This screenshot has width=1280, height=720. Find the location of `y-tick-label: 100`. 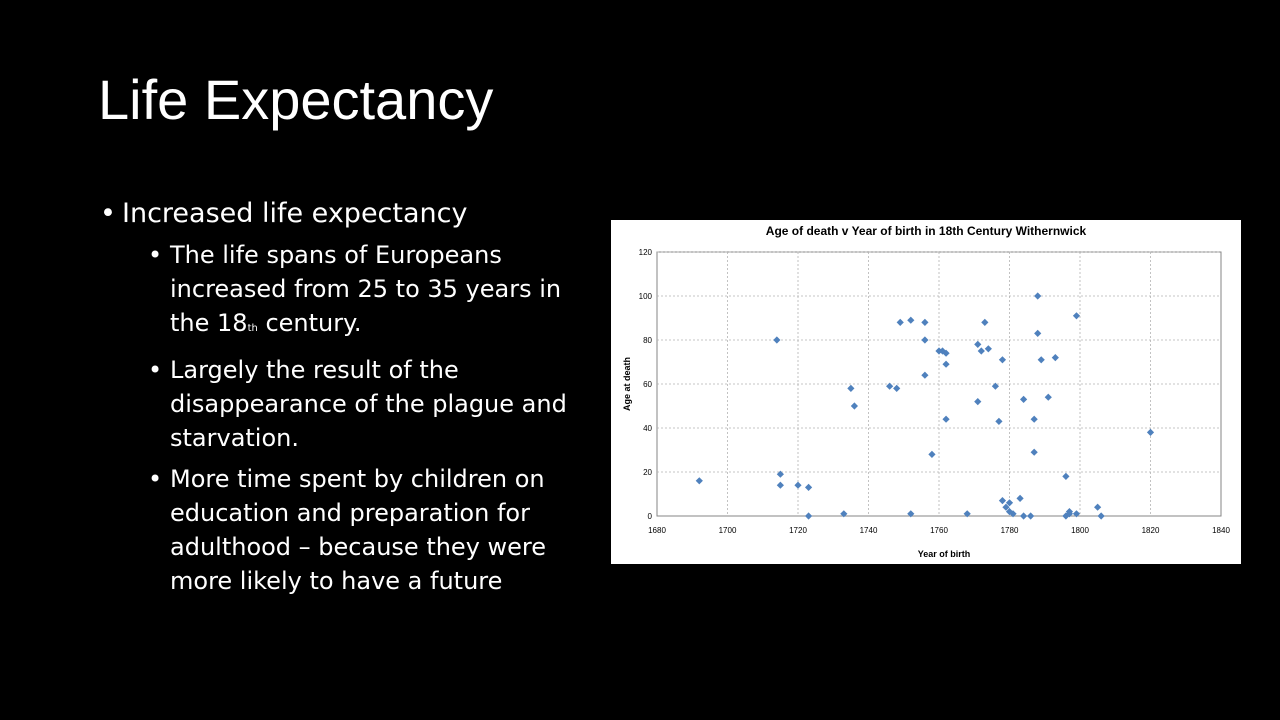

y-tick-label: 100 is located at coordinates (646, 296).